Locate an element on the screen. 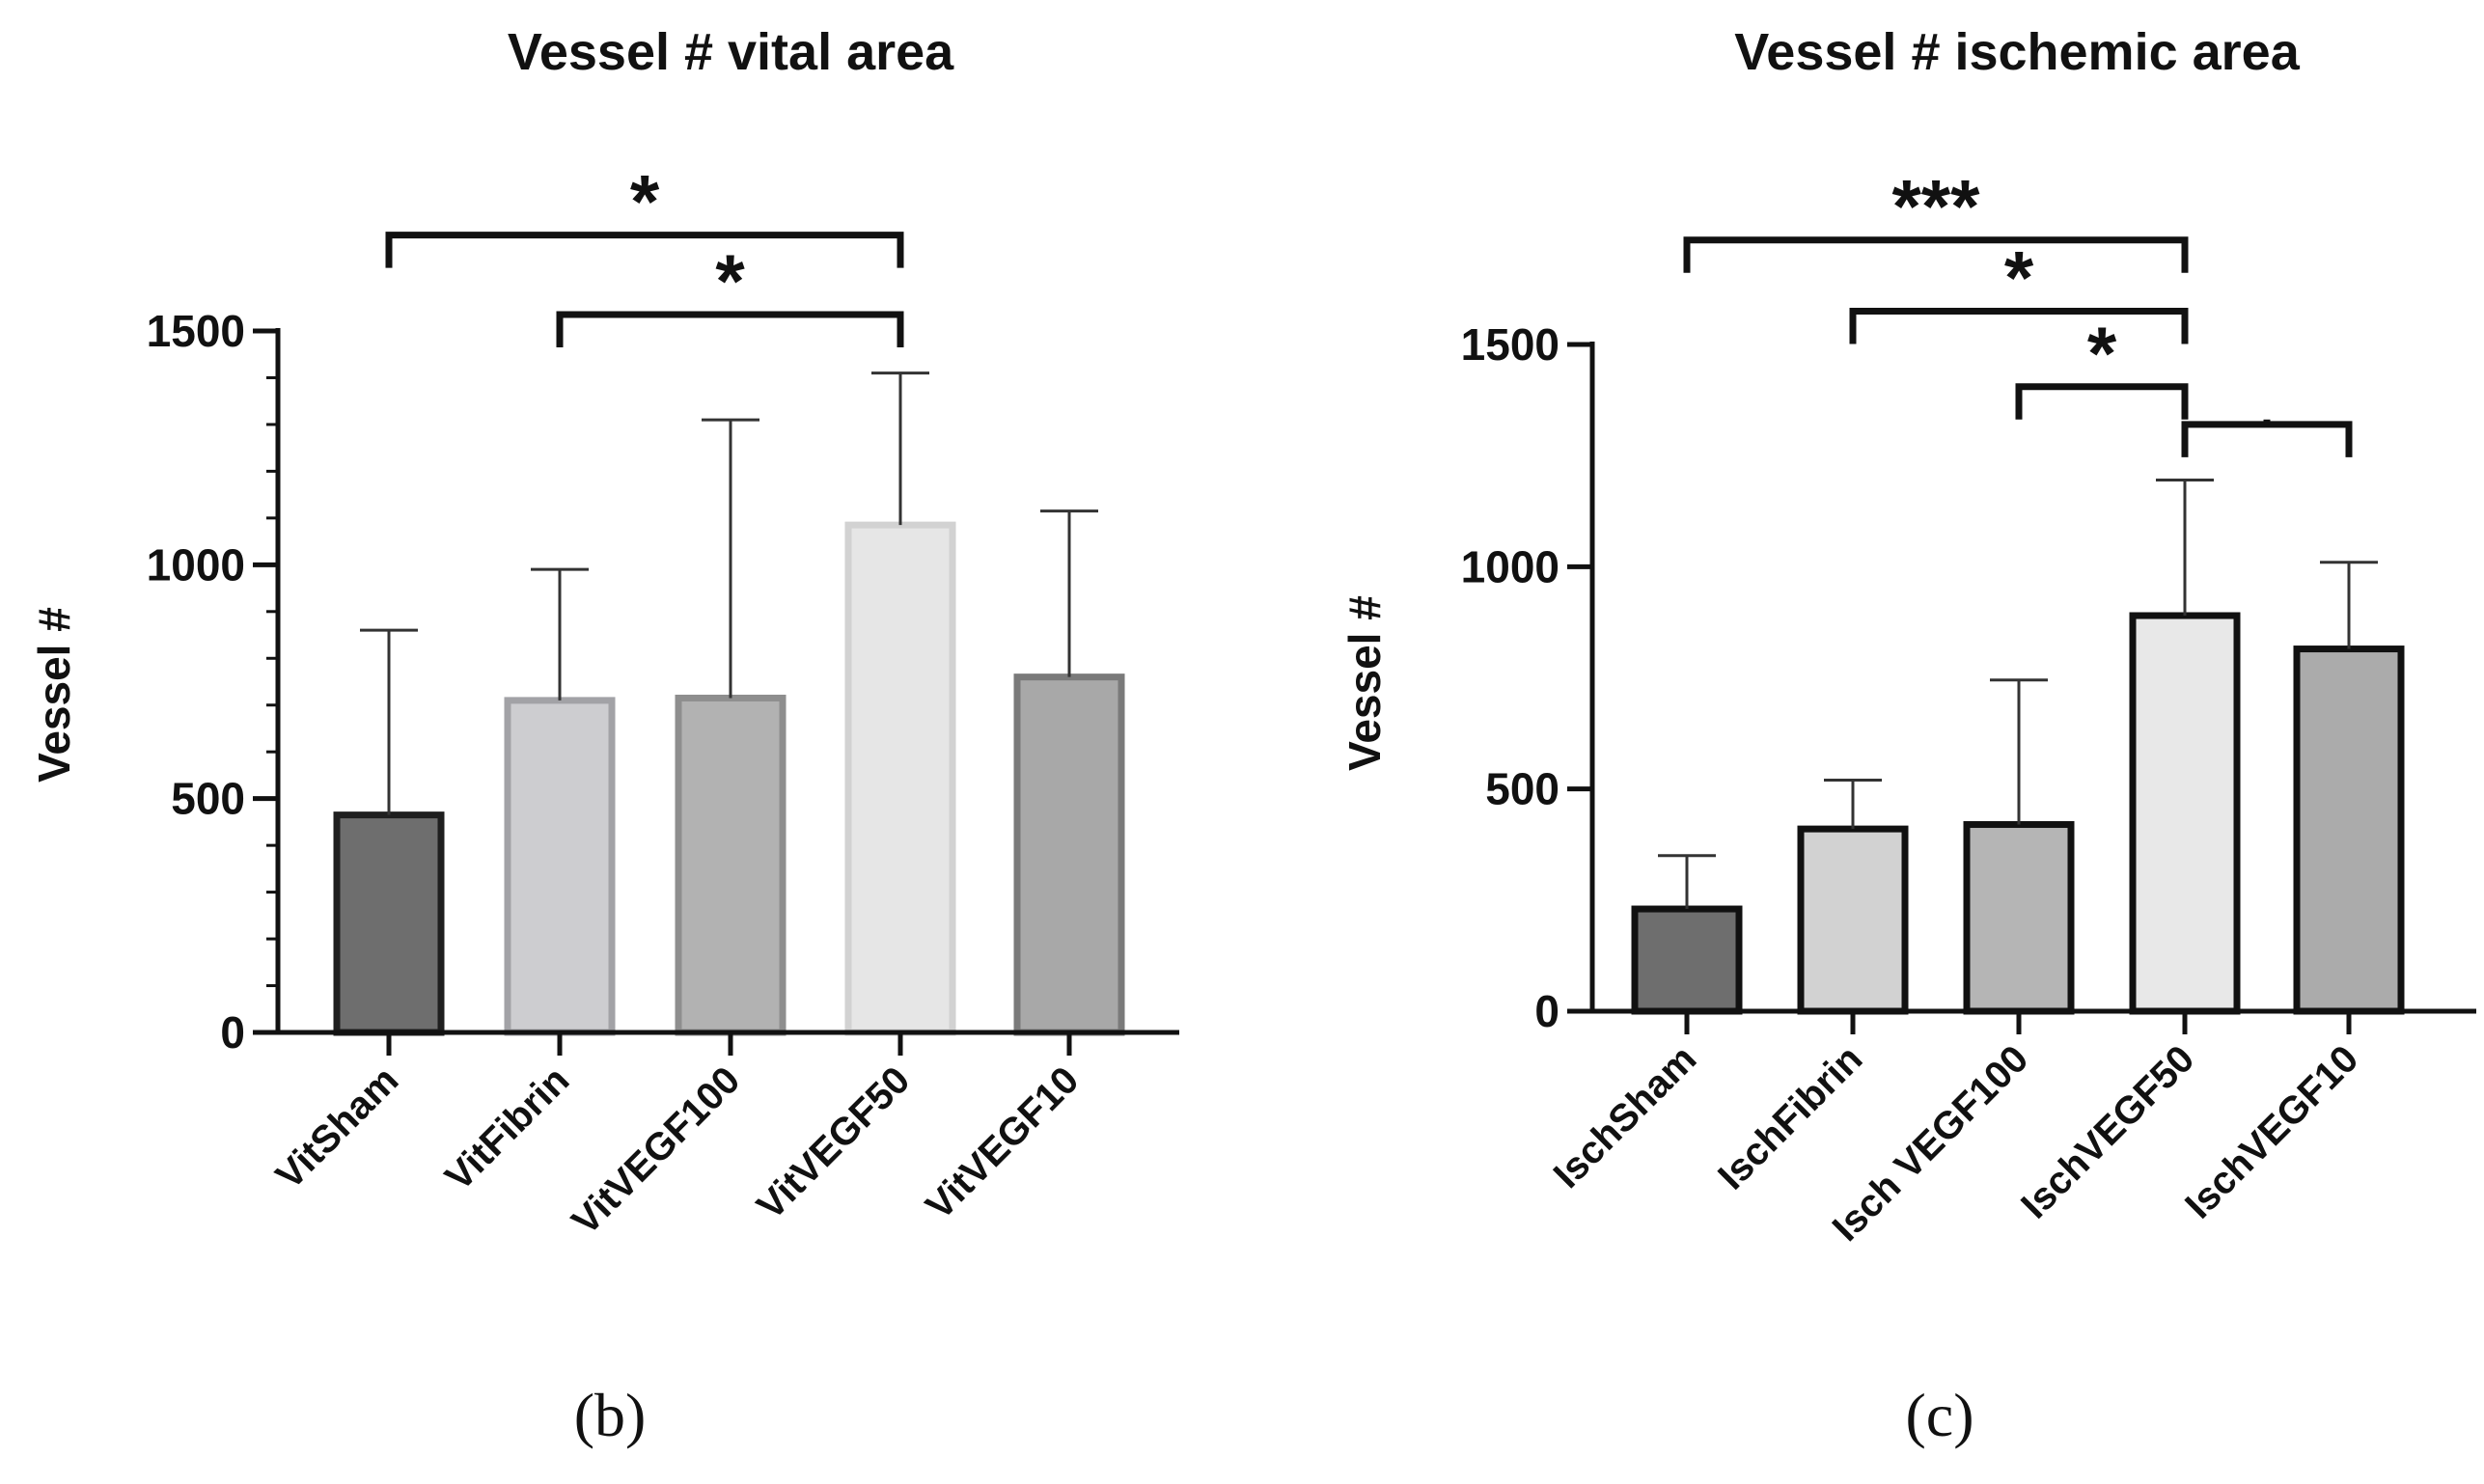  bar-vitvegf100 is located at coordinates (731, 865).